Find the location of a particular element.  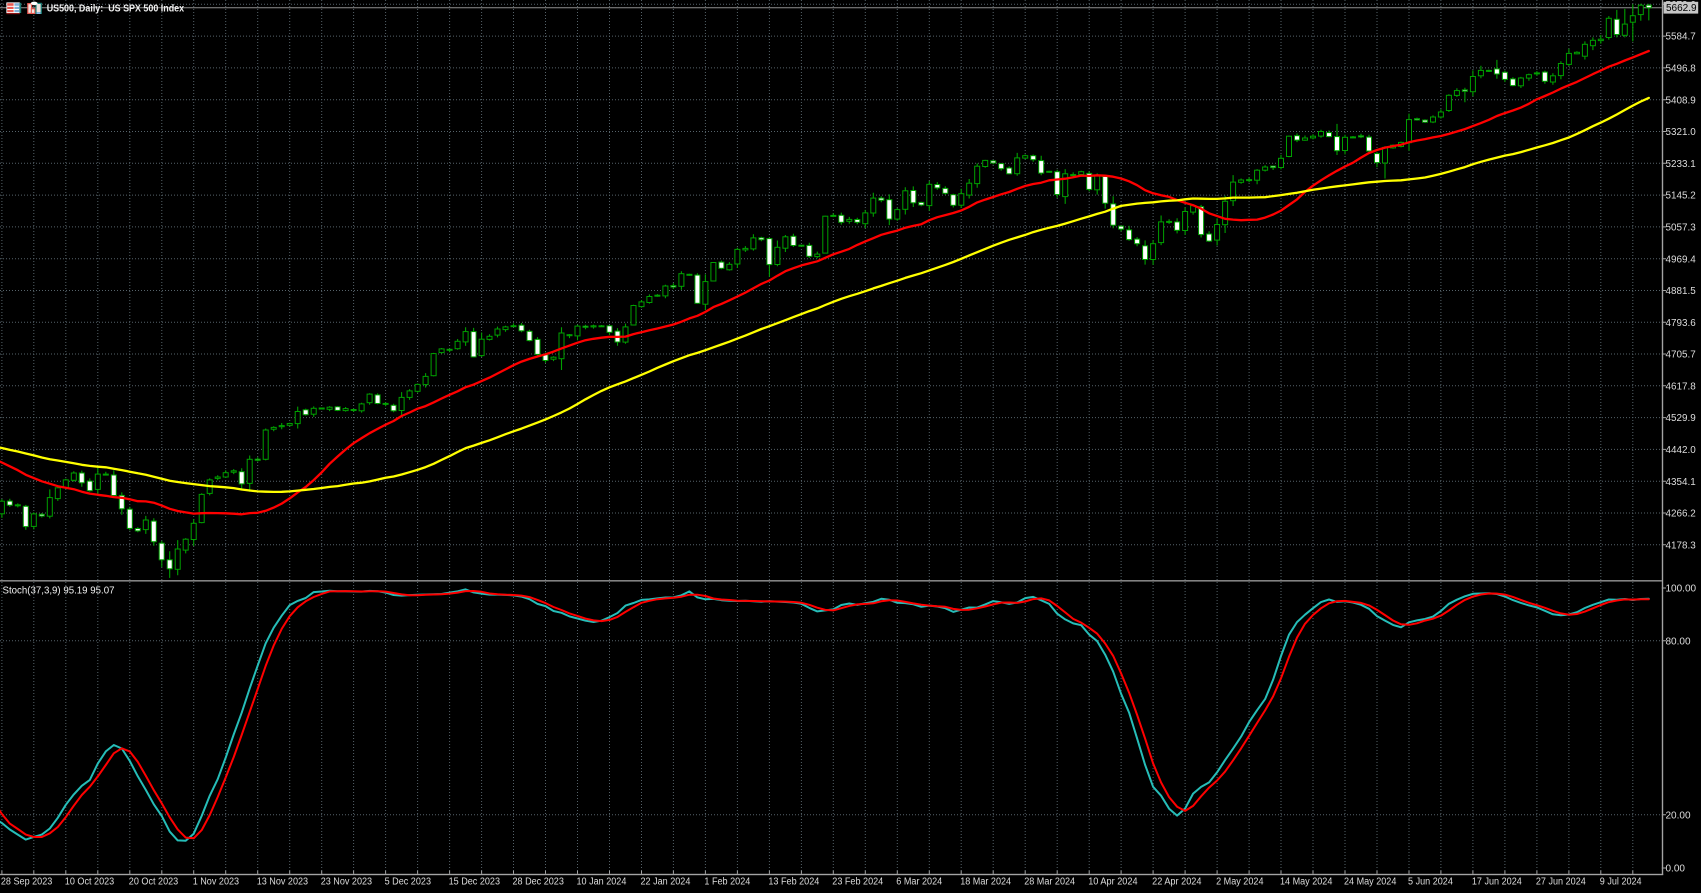

svg-text: 5408.9 is located at coordinates (1681, 100).